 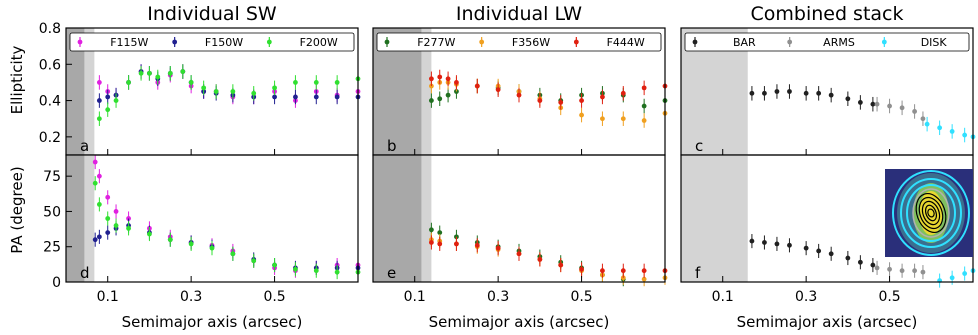 I want to click on bar-contour, so click(x=931, y=213).